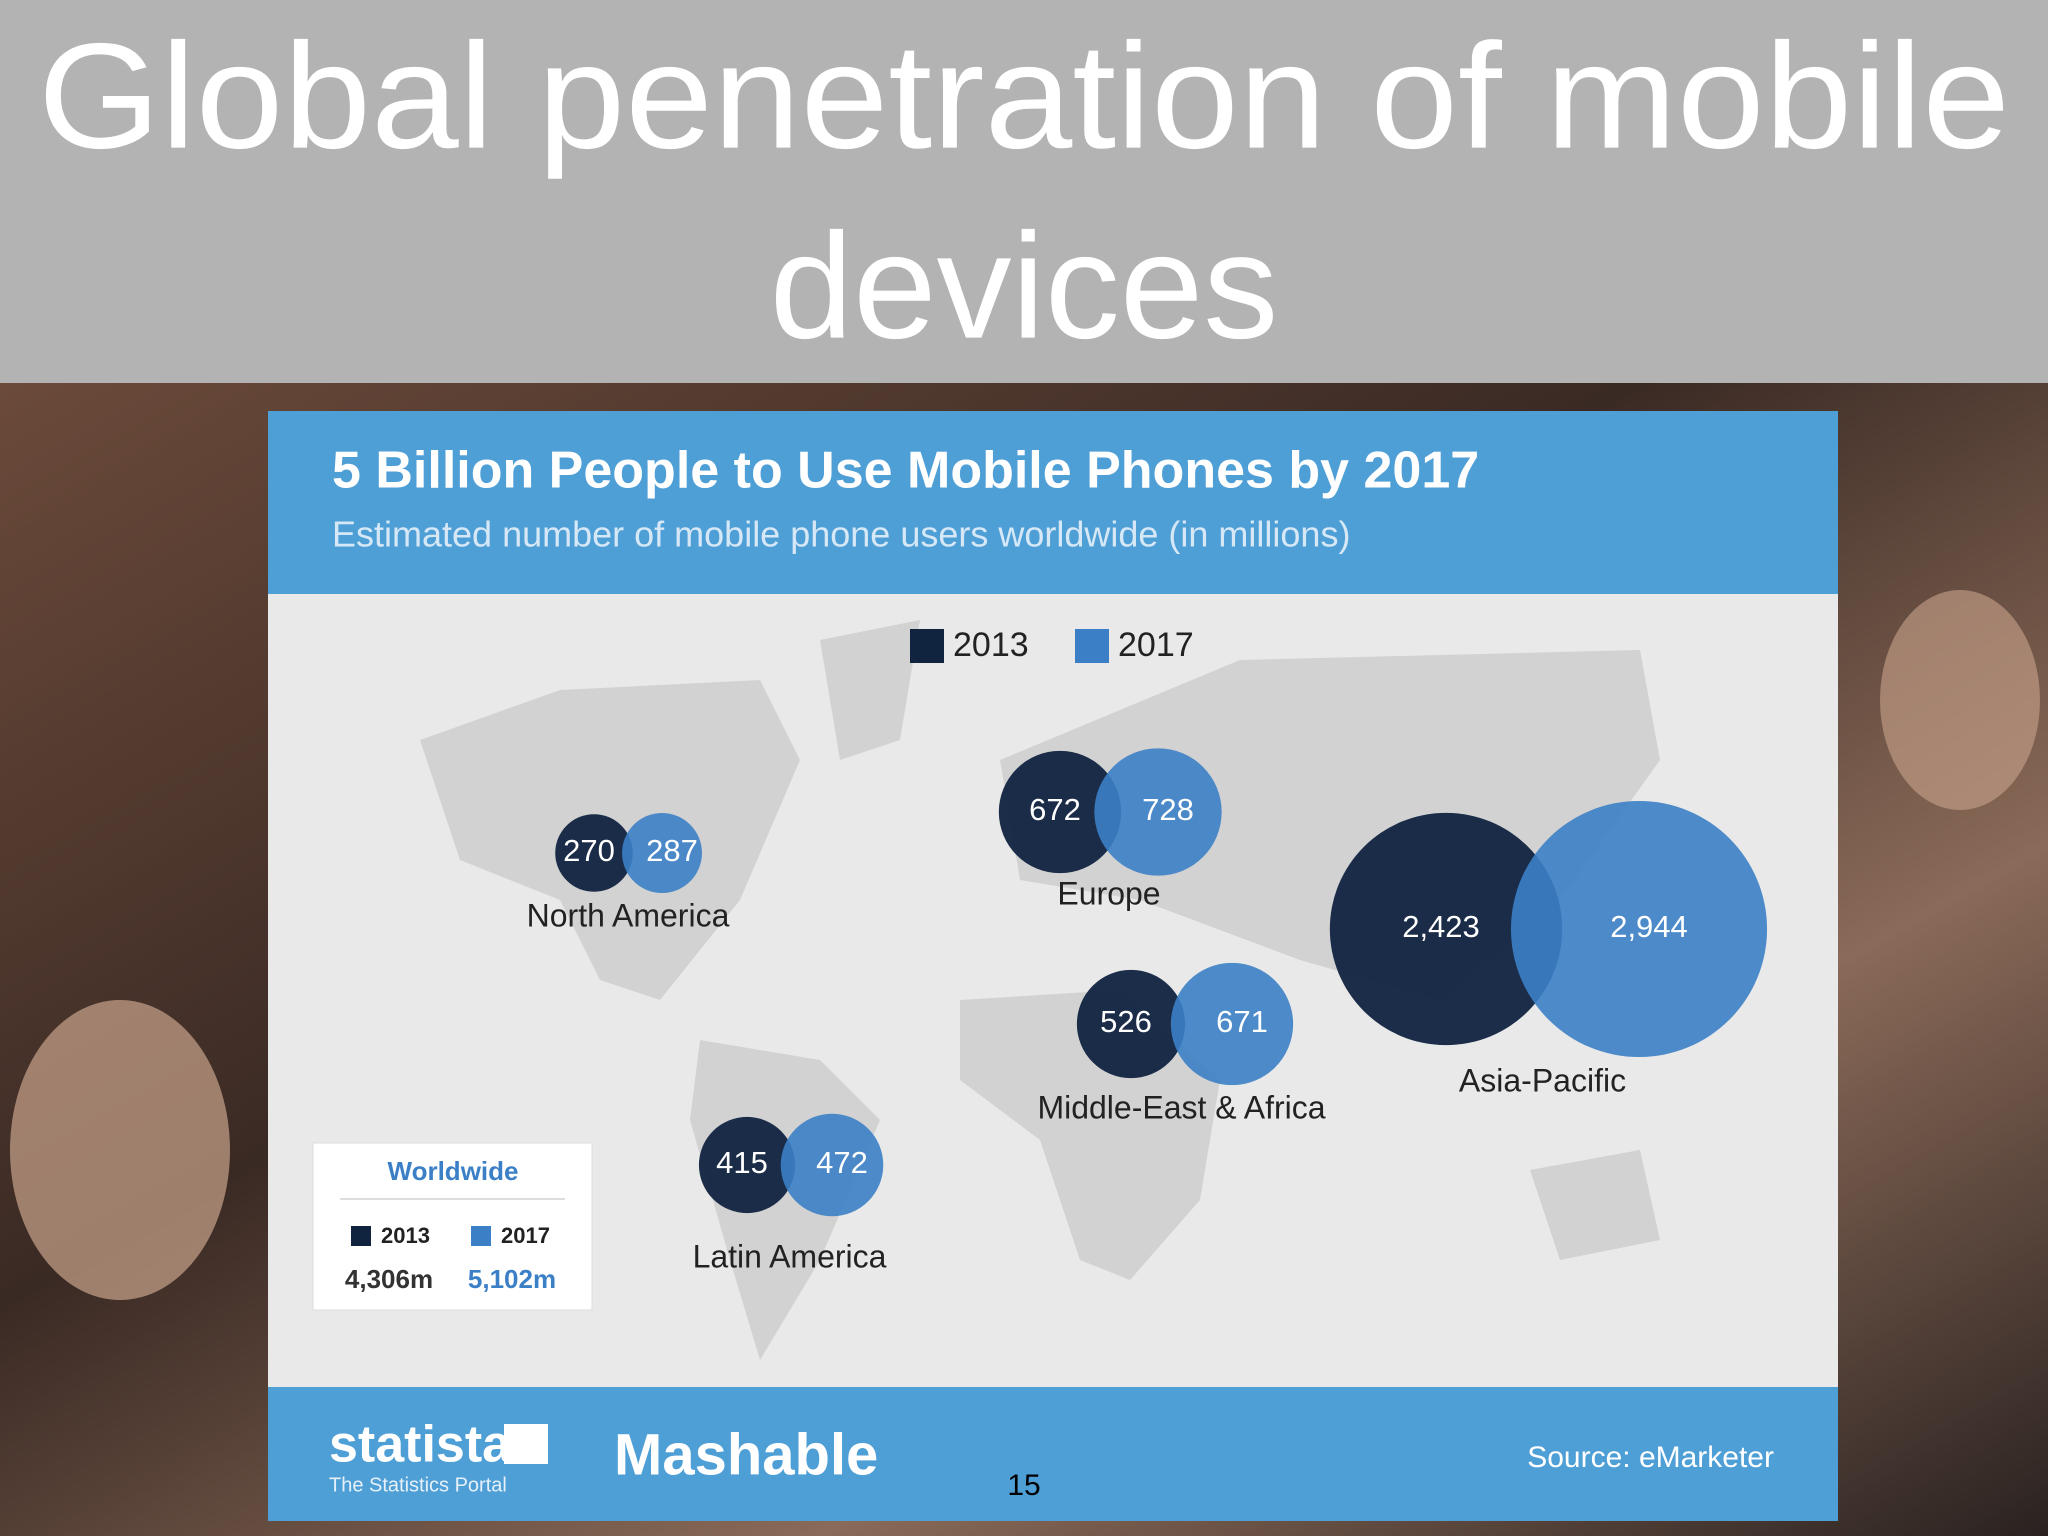 This screenshot has height=1536, width=2048. What do you see at coordinates (1126, 1021) in the screenshot?
I see `bubble-label: 526` at bounding box center [1126, 1021].